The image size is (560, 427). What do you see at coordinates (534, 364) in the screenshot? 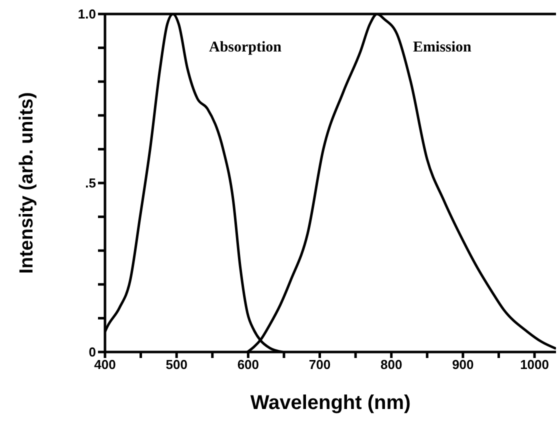
I see `x-tick-label: 1000` at bounding box center [534, 364].